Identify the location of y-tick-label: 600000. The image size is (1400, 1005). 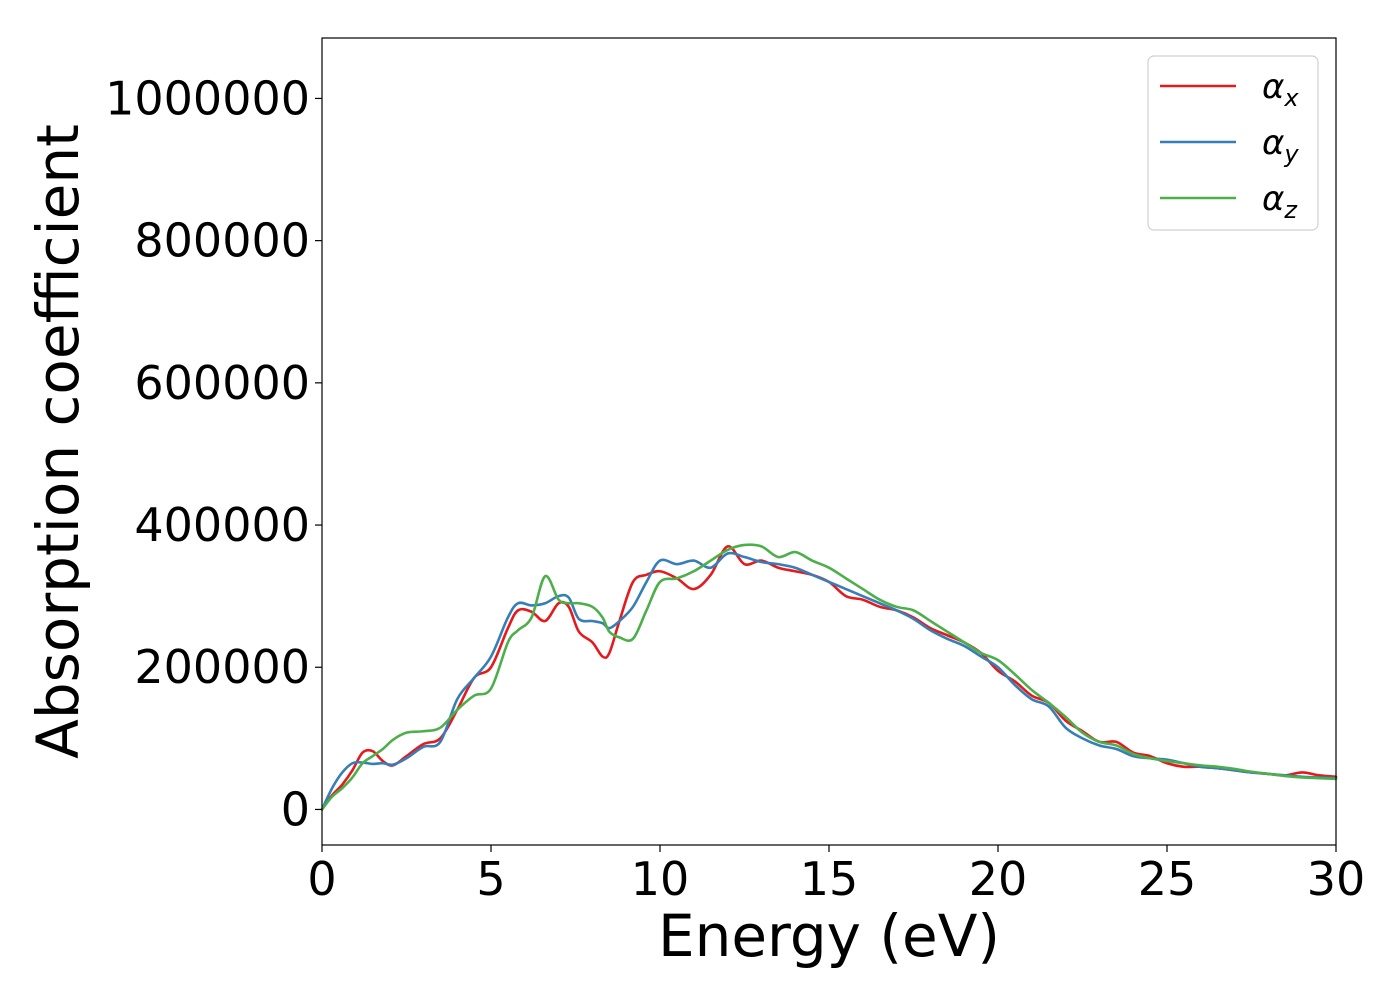
(222, 383).